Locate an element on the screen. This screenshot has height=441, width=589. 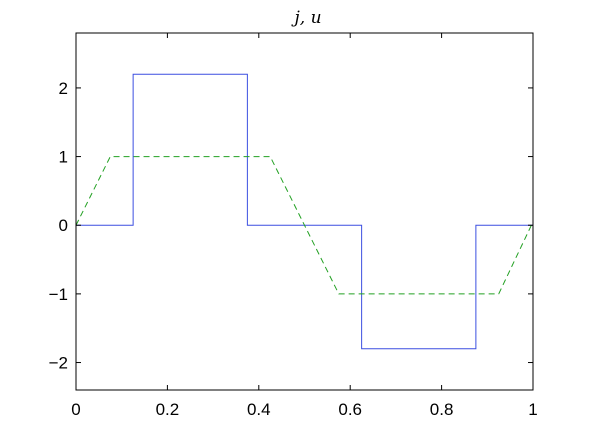
x-tick-label: 0 is located at coordinates (75, 409).